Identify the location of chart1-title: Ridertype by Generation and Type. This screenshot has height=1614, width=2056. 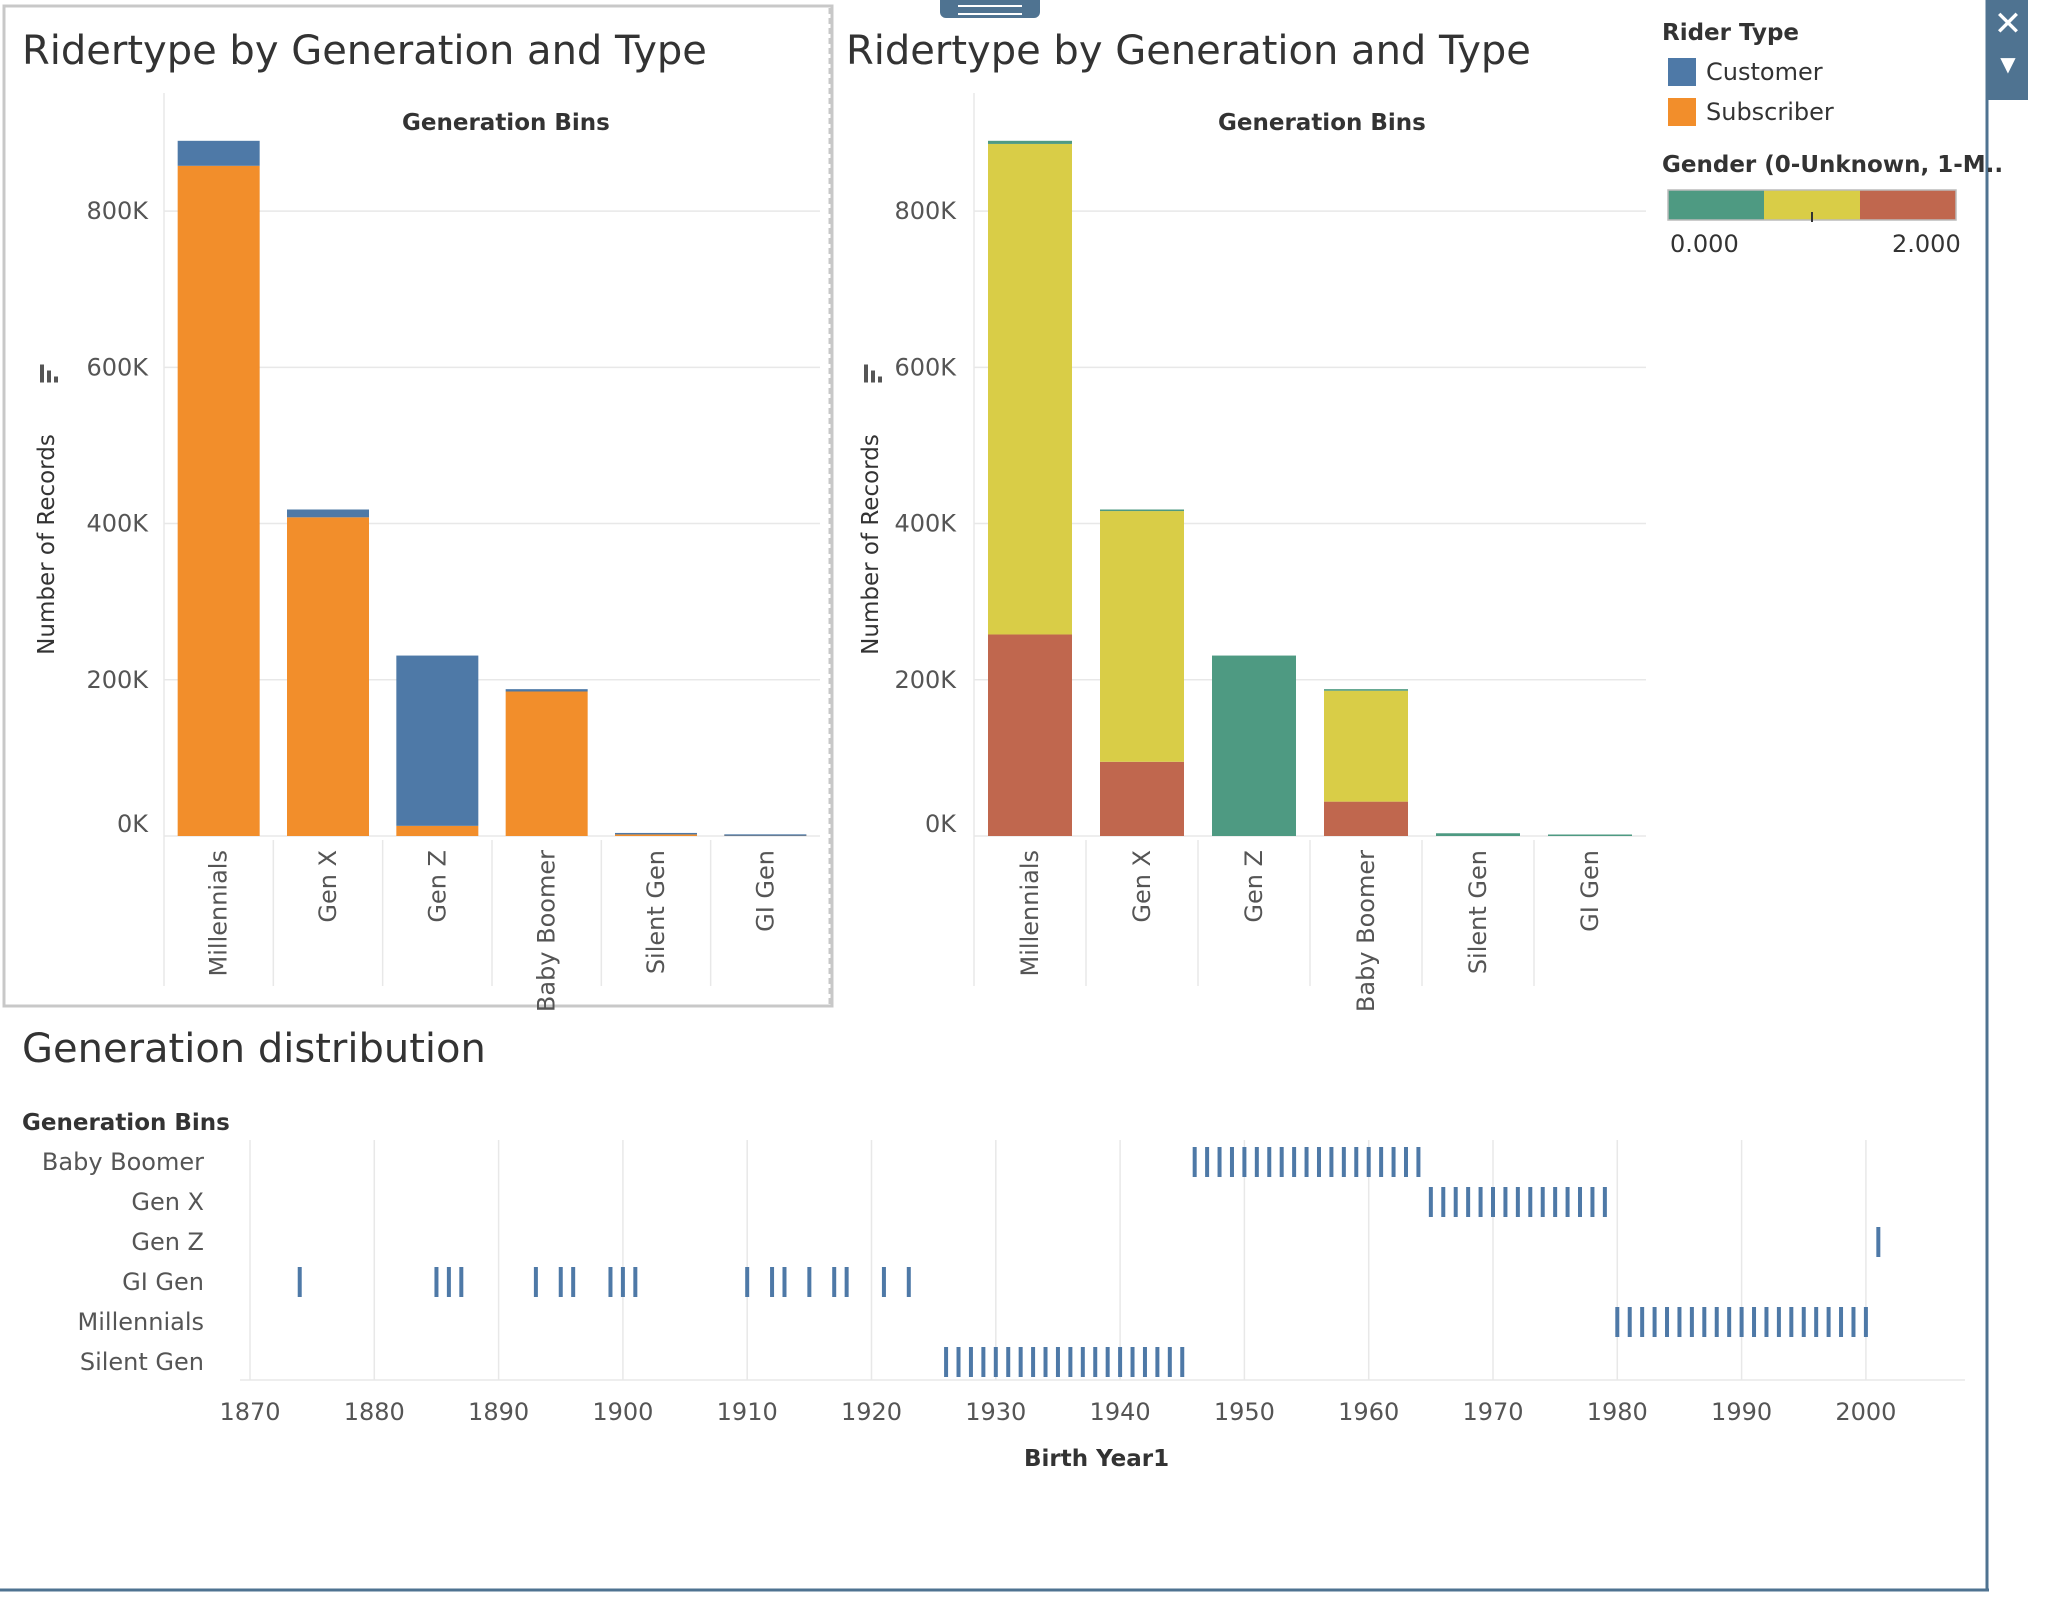
(364, 51).